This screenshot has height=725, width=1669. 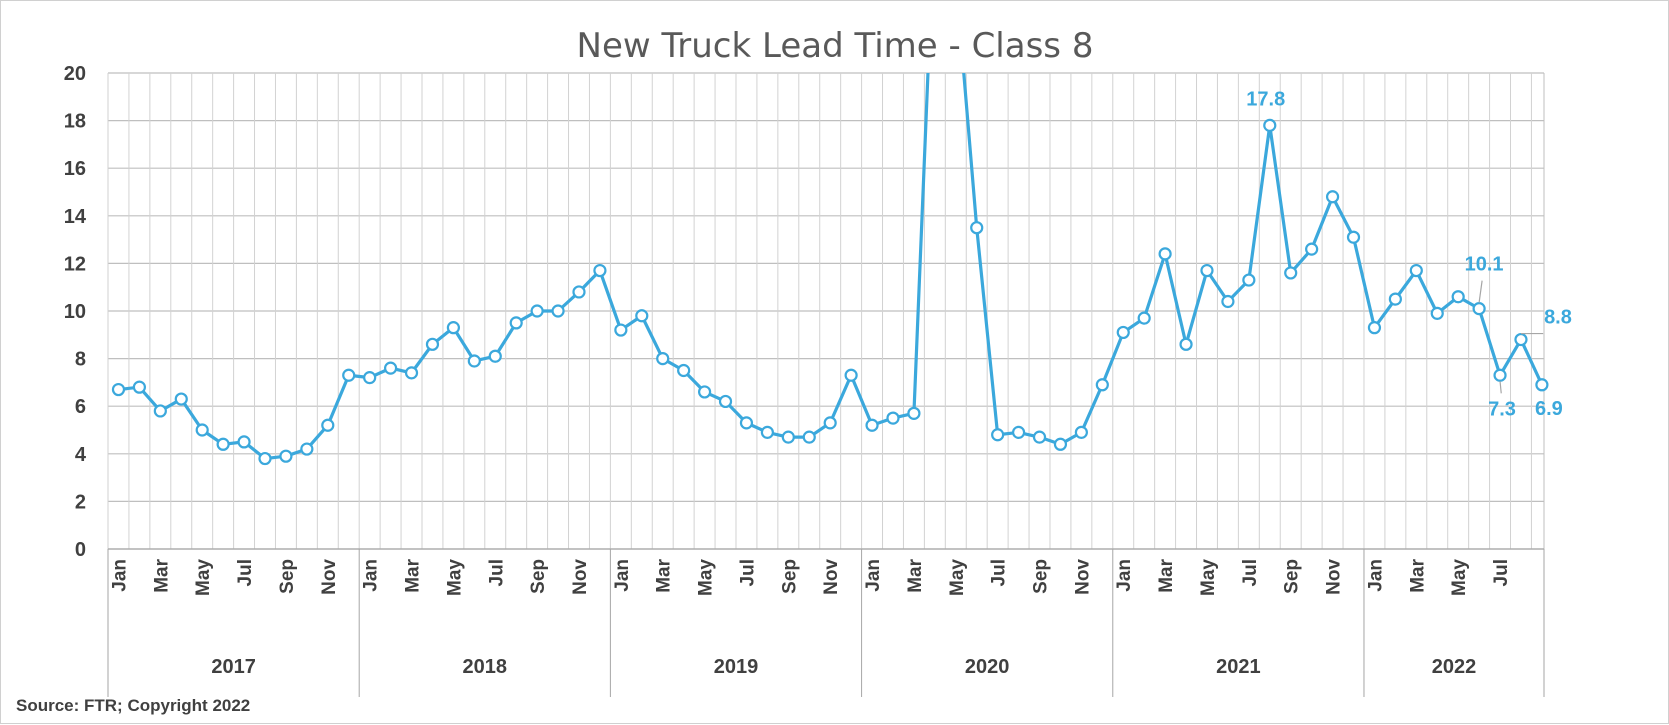 I want to click on data-label: 10.1, so click(x=1484, y=265).